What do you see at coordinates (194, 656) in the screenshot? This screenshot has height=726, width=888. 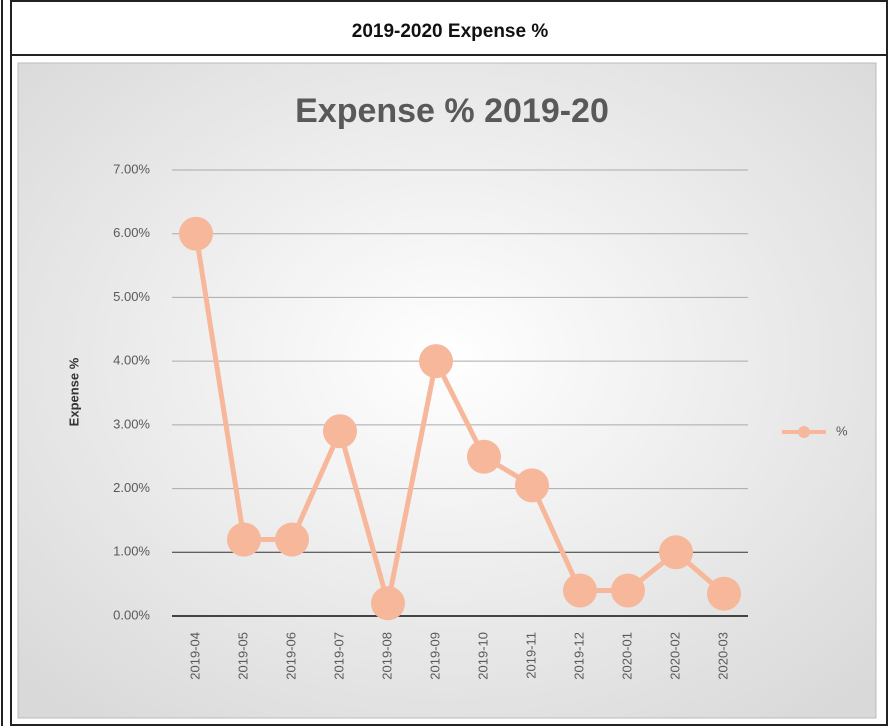 I see `x-tick-label: 2019-04` at bounding box center [194, 656].